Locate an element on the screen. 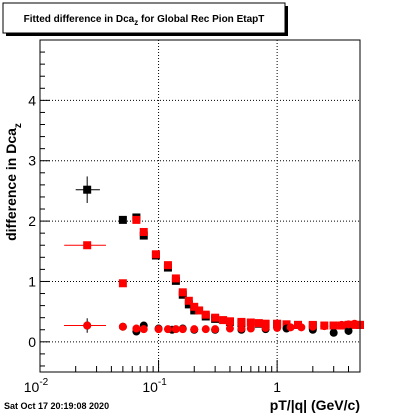  timestamp-label: Sat Oct 17 20:19:08 2020 is located at coordinates (56, 406).